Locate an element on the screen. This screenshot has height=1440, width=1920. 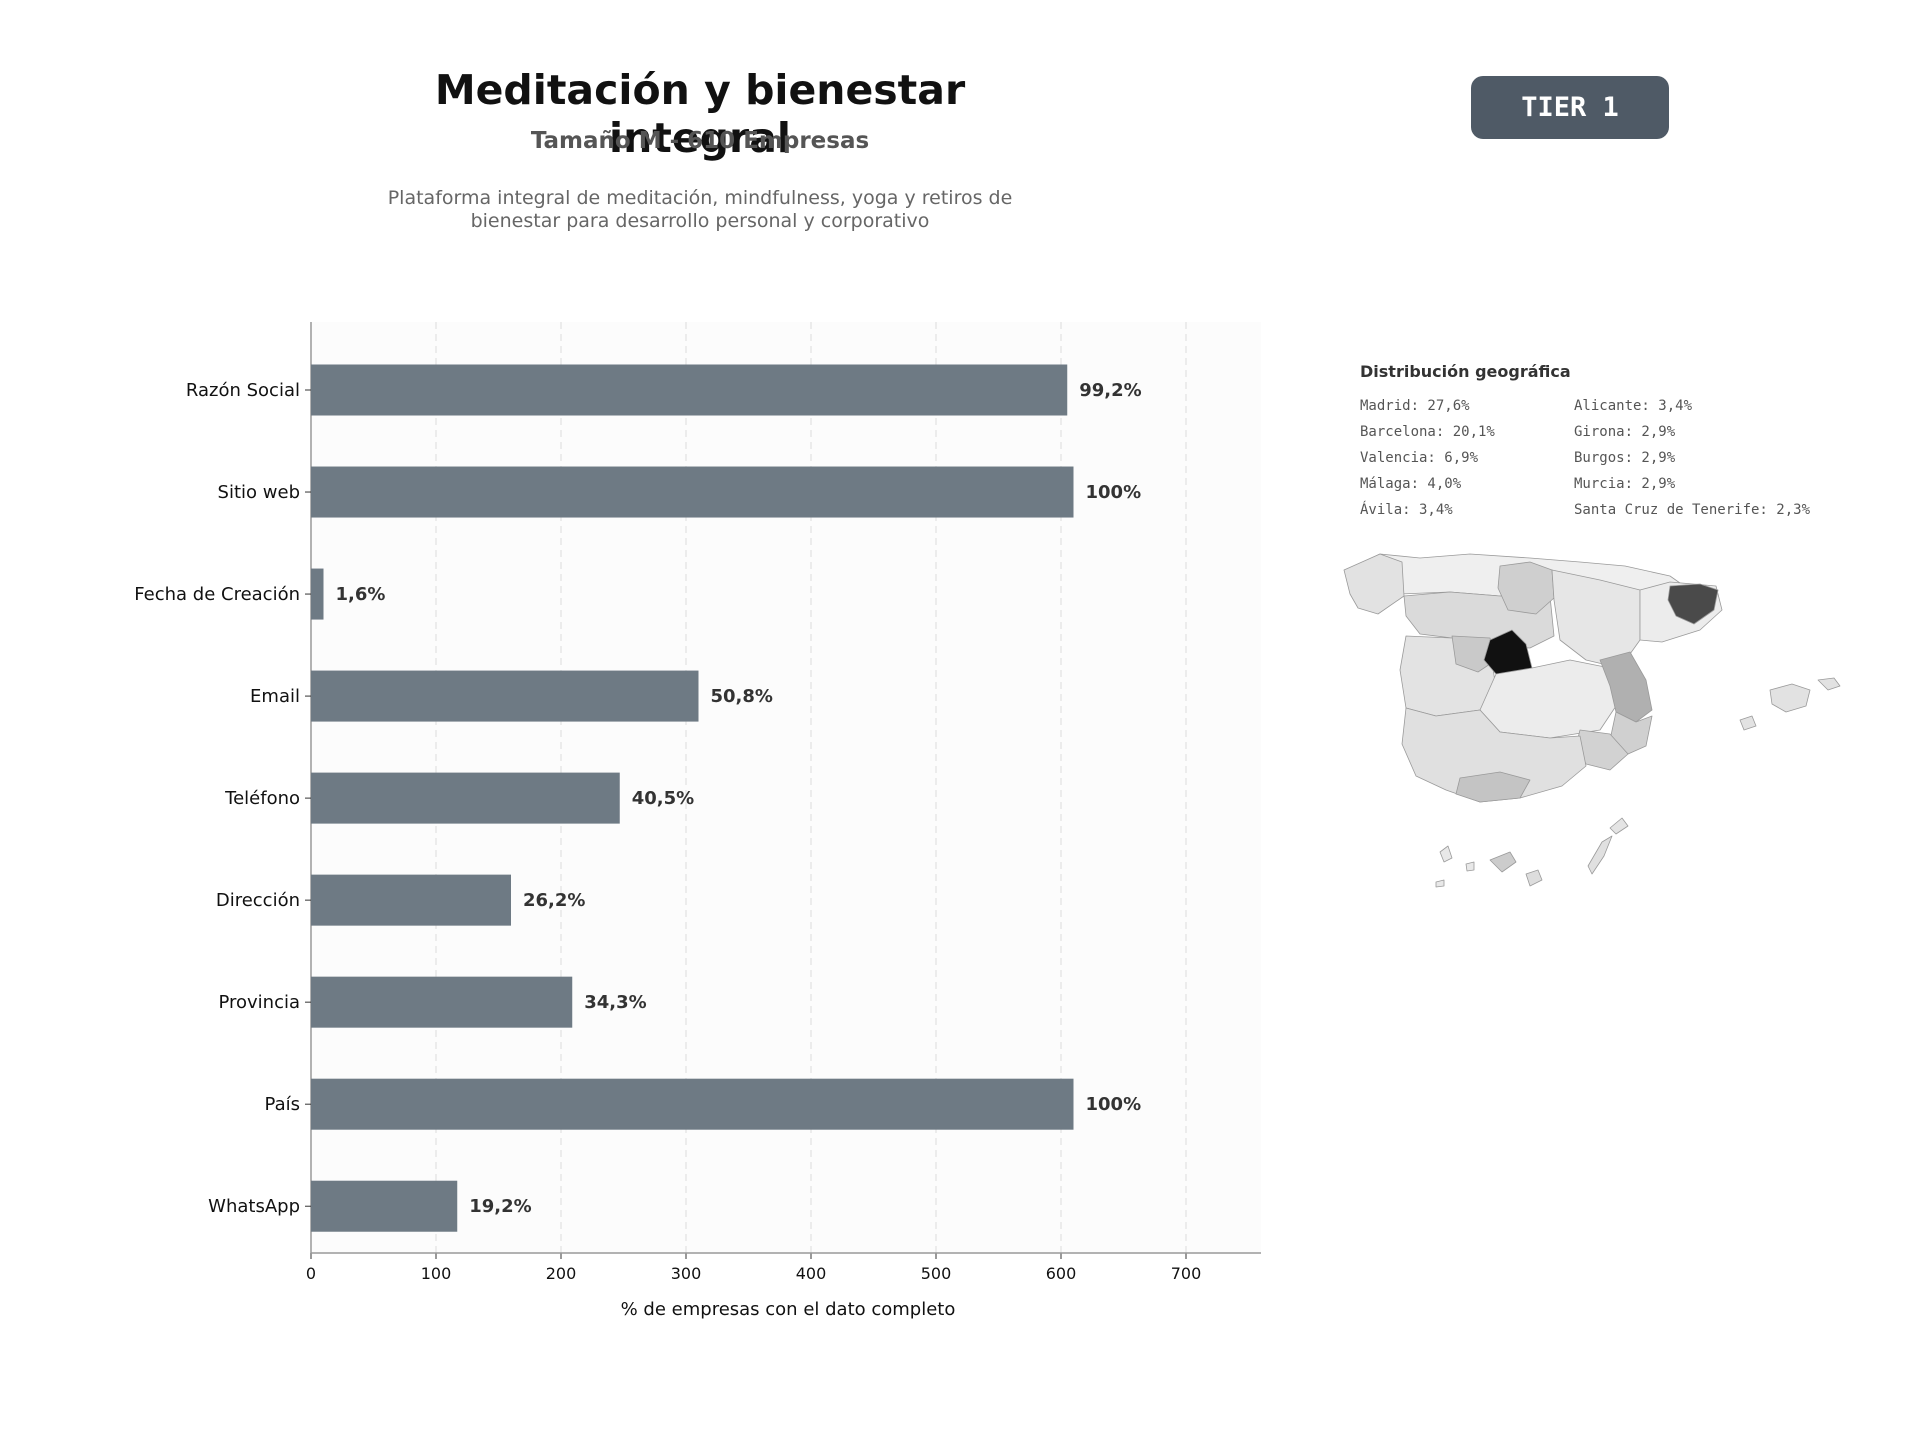
map-region-canary-gran-canaria is located at coordinates (1534, 878).